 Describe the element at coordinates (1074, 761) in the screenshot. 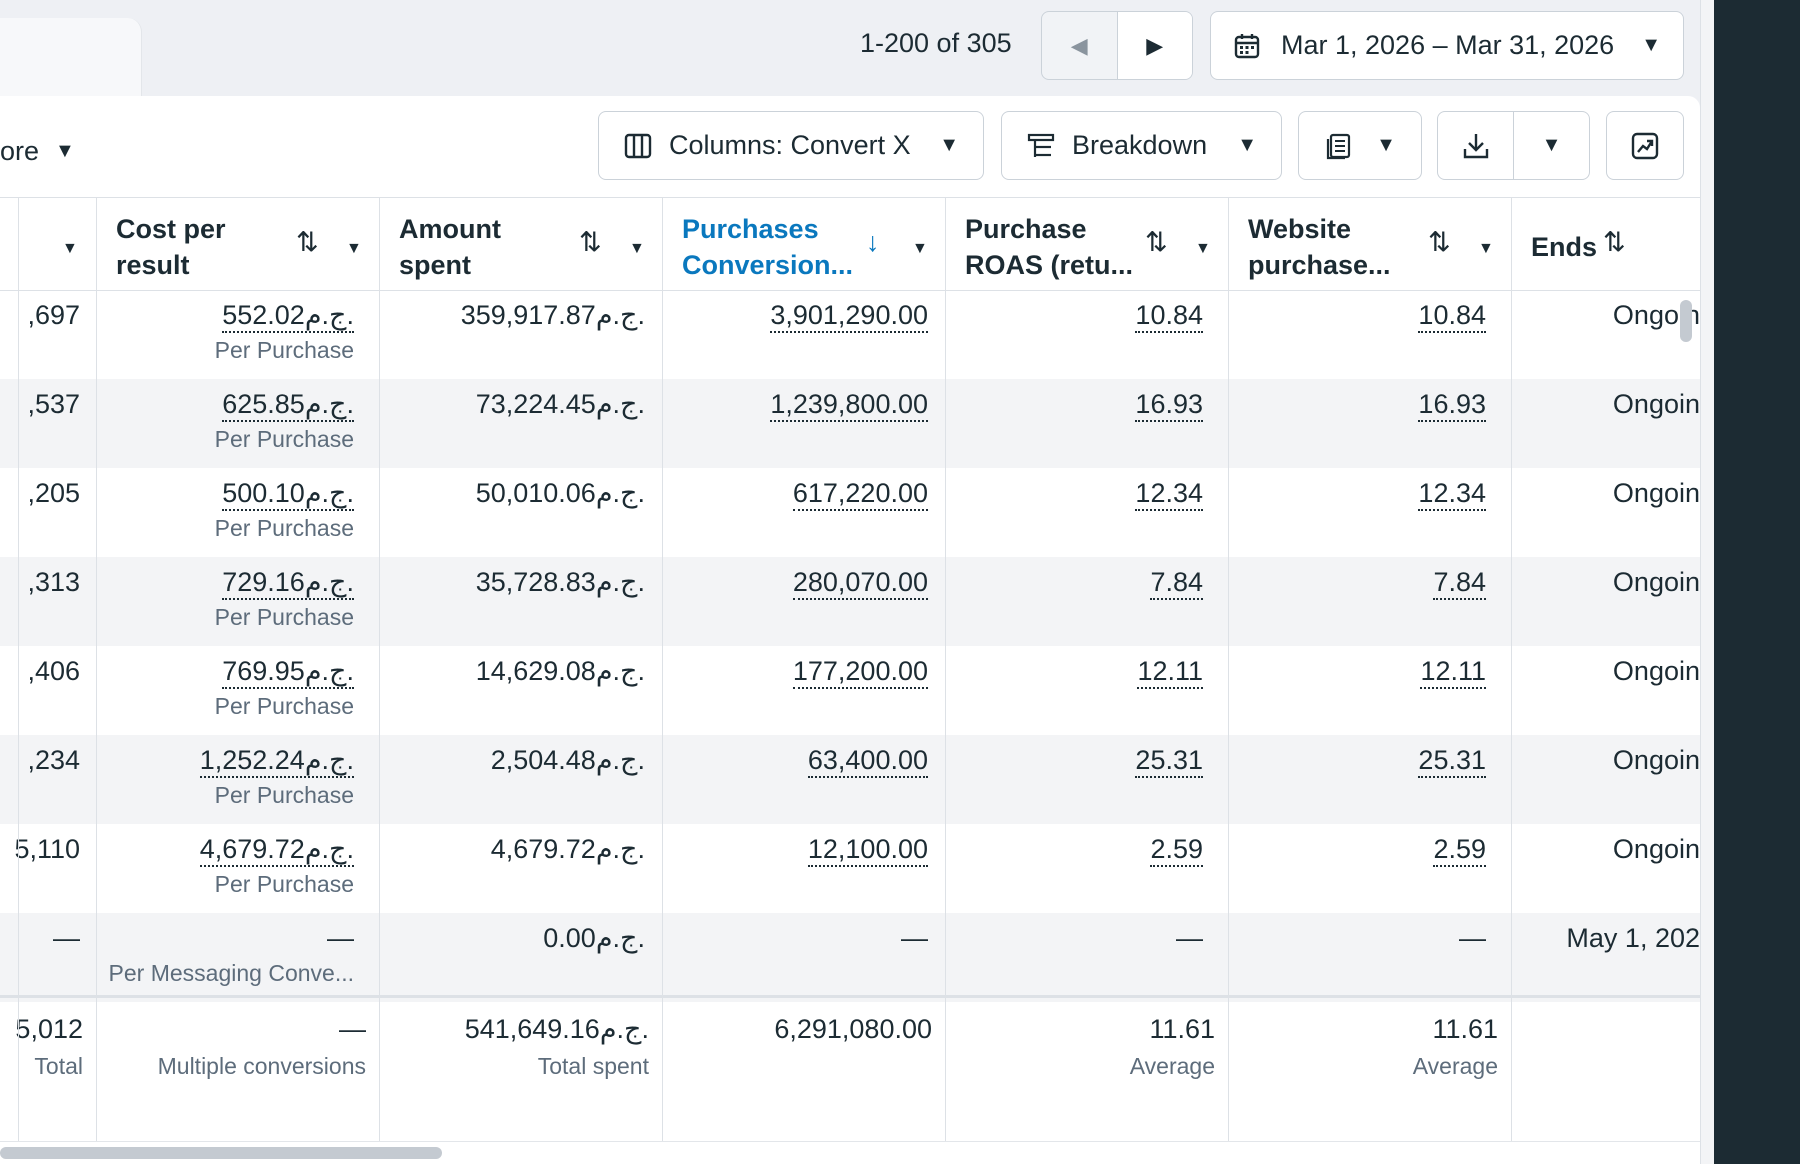

I see `cell-purchase-roas: 25.31` at that location.